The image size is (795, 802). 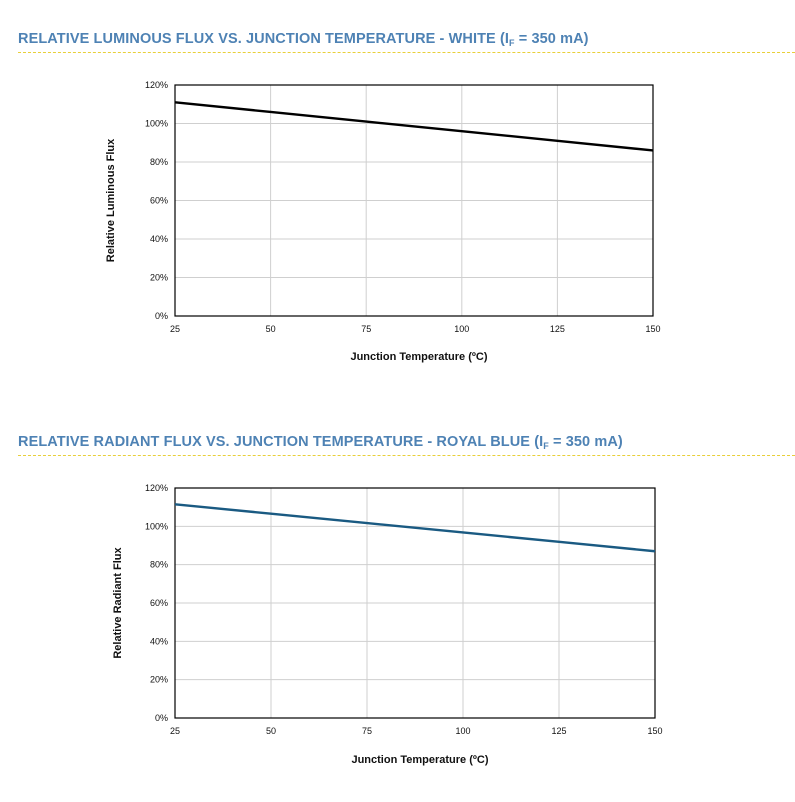 What do you see at coordinates (546, 446) in the screenshot?
I see `chart-2-title-subscript: F` at bounding box center [546, 446].